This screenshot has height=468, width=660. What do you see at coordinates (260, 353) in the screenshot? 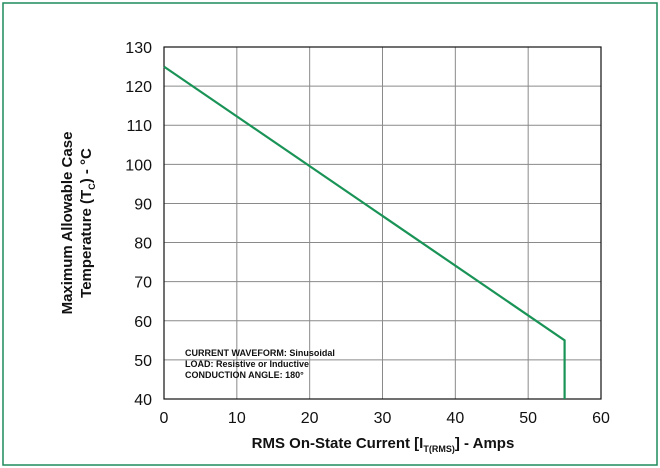
I see `annotation-line: CURRENT WAVEFORM: Sinusoidal` at bounding box center [260, 353].